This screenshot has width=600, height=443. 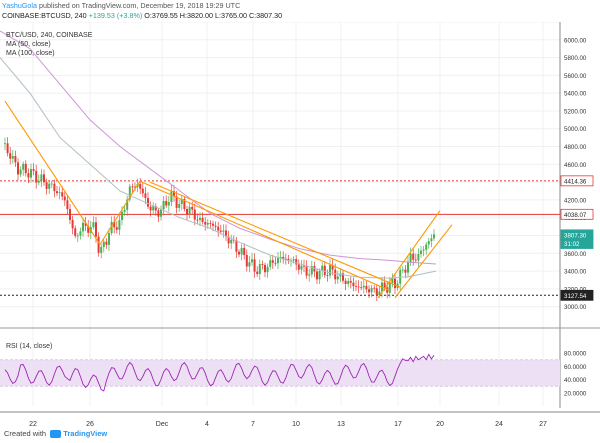 I want to click on price-tick-label: 5600.00, so click(x=575, y=76).